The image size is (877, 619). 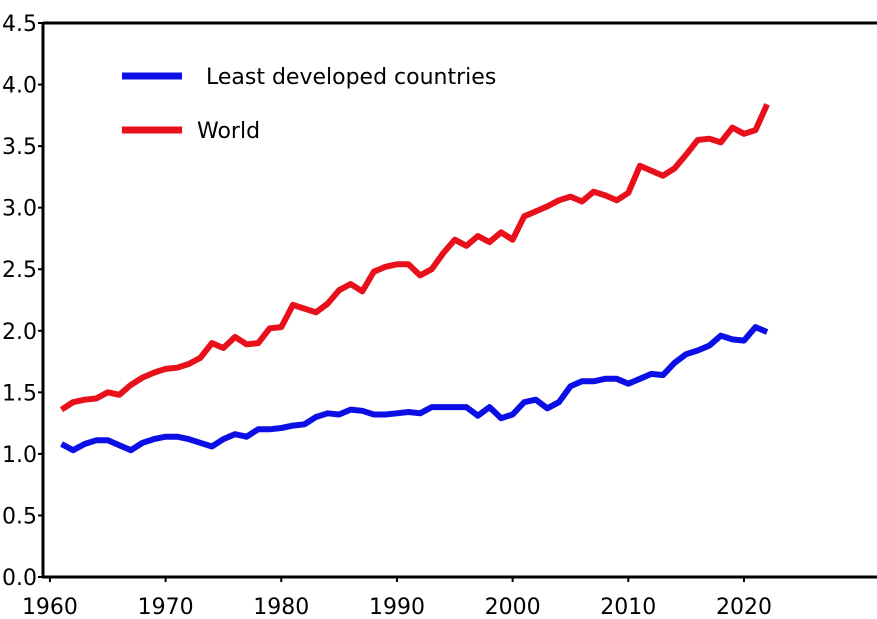 What do you see at coordinates (628, 607) in the screenshot?
I see `x-tick-label: 2010` at bounding box center [628, 607].